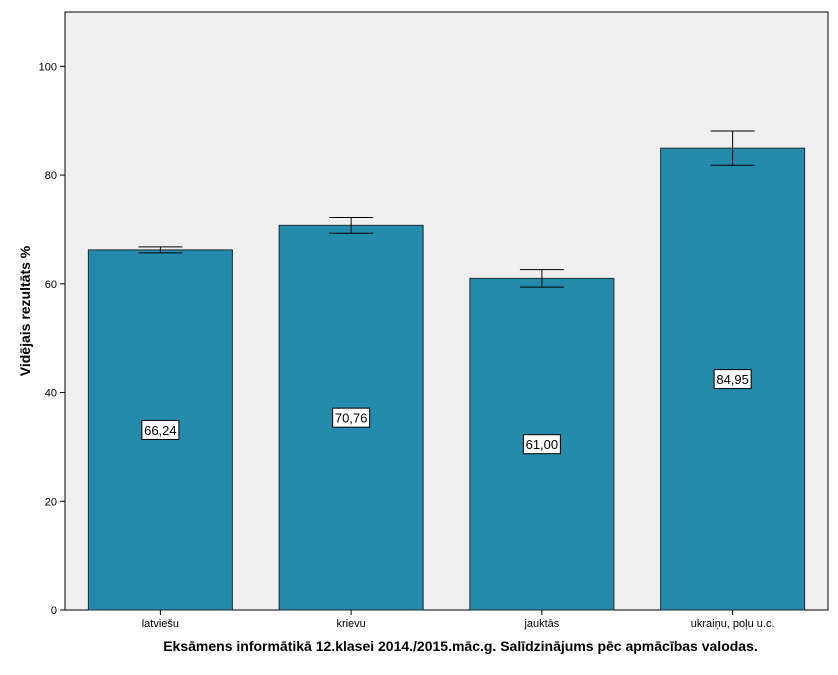  What do you see at coordinates (51, 394) in the screenshot?
I see `y-tick-label: 40` at bounding box center [51, 394].